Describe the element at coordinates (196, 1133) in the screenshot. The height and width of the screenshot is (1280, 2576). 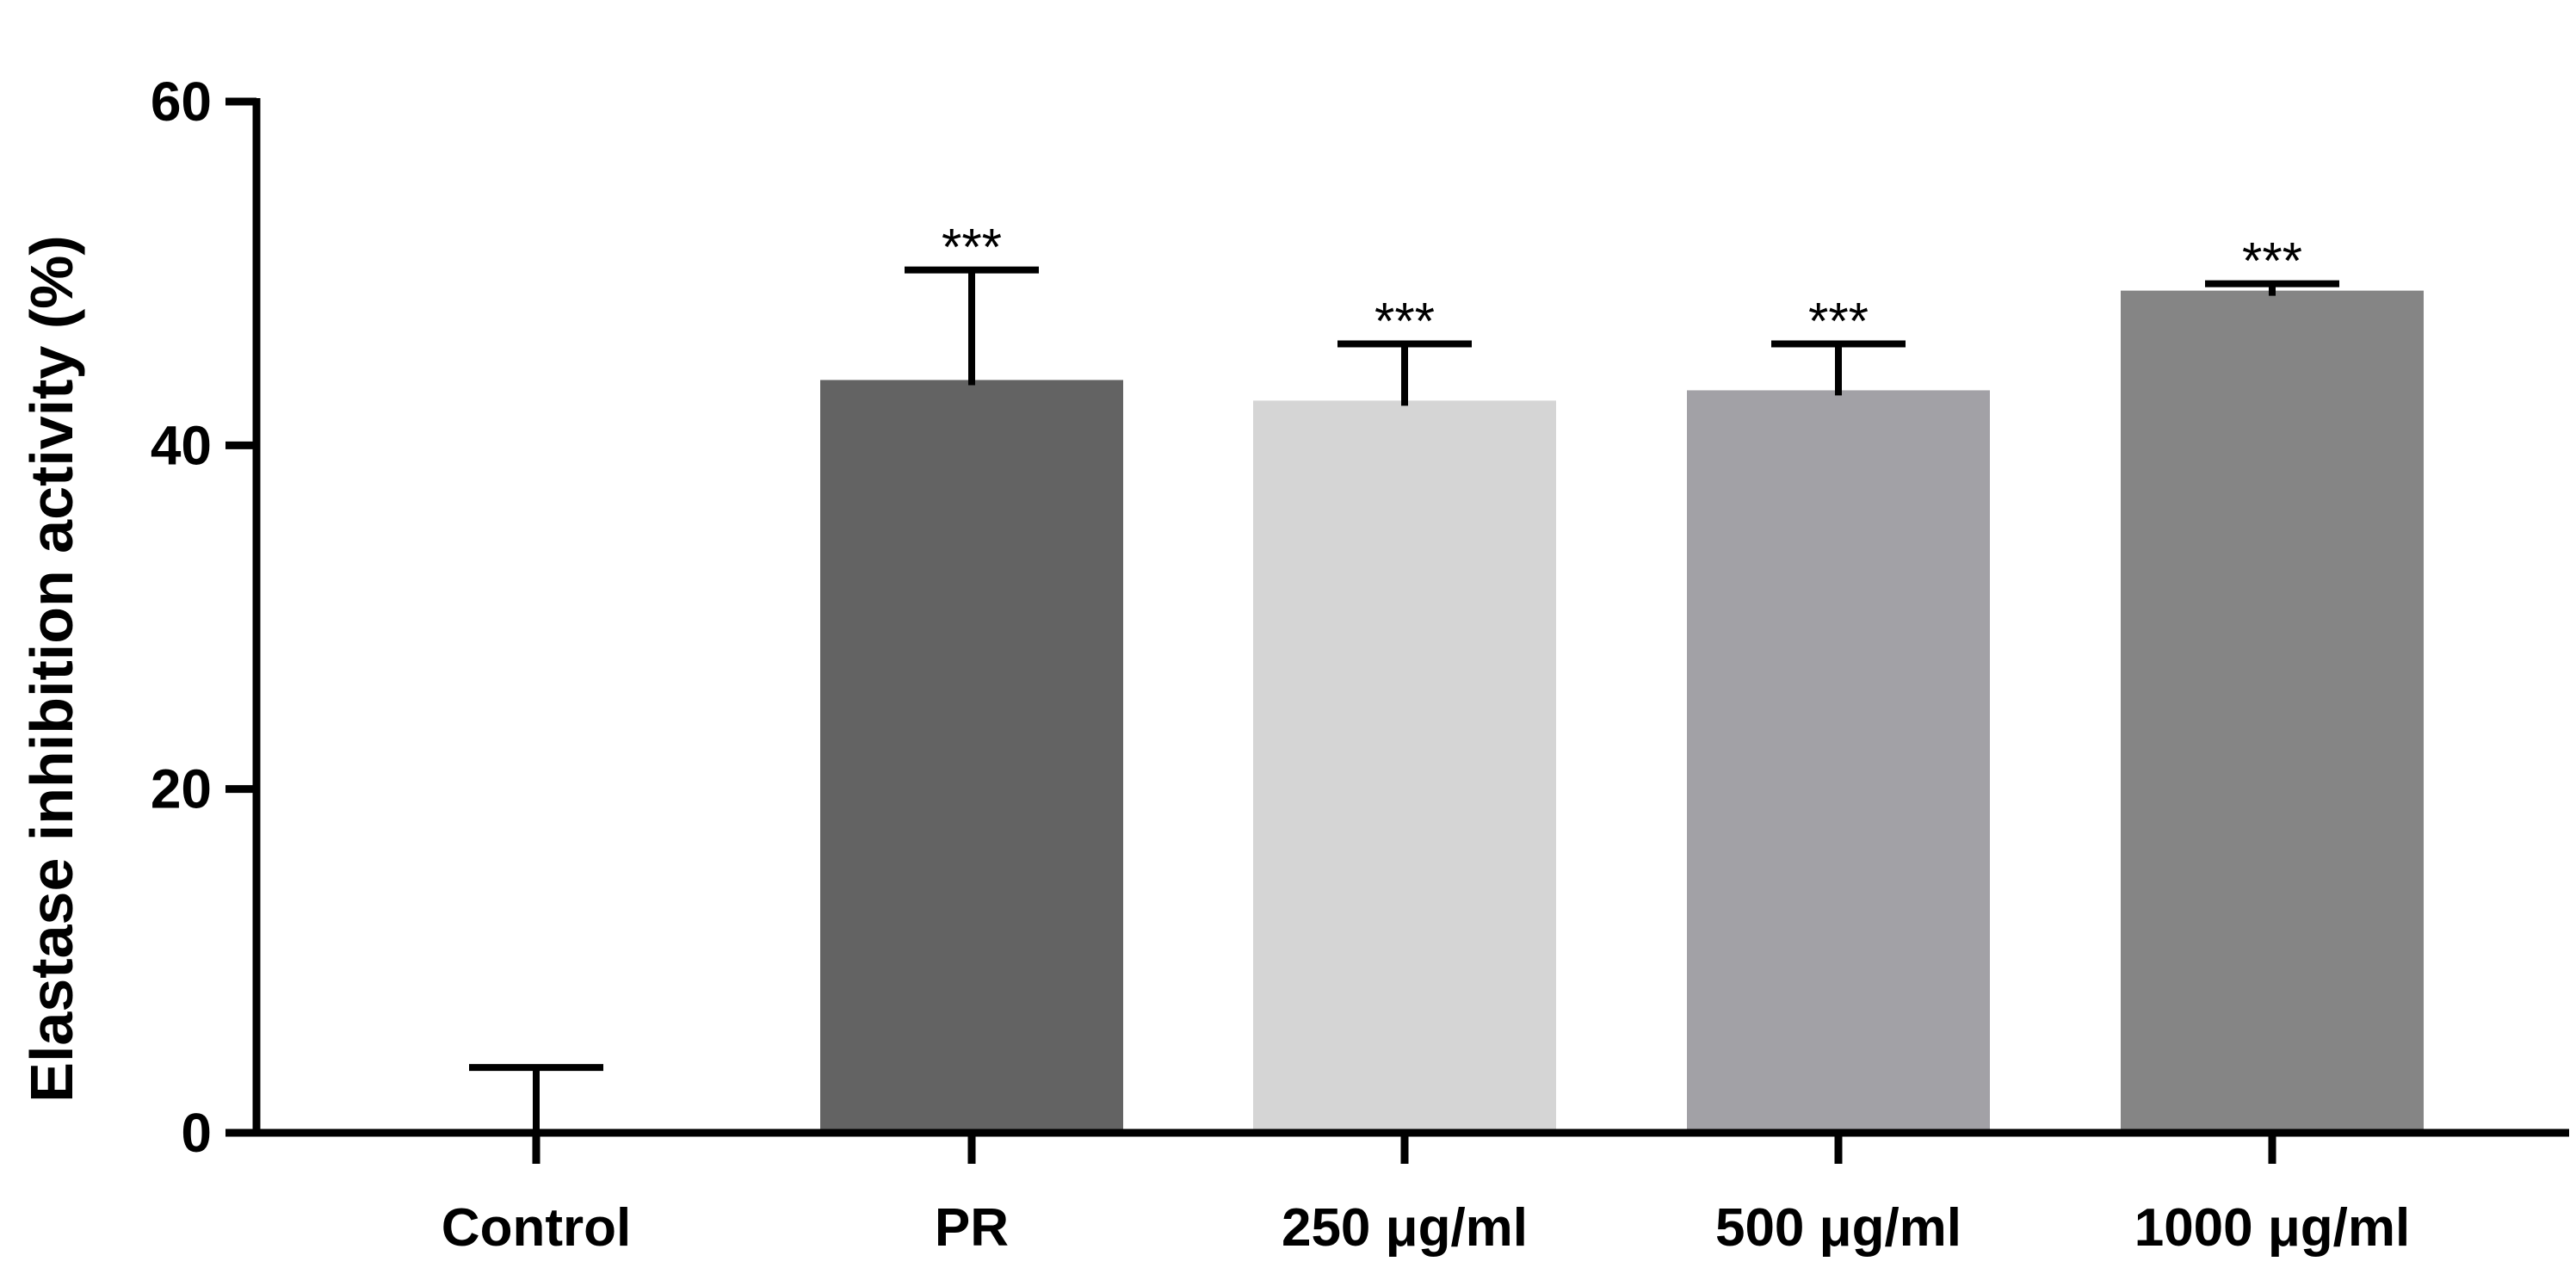
I see `y-tick-label-0: 0` at that location.